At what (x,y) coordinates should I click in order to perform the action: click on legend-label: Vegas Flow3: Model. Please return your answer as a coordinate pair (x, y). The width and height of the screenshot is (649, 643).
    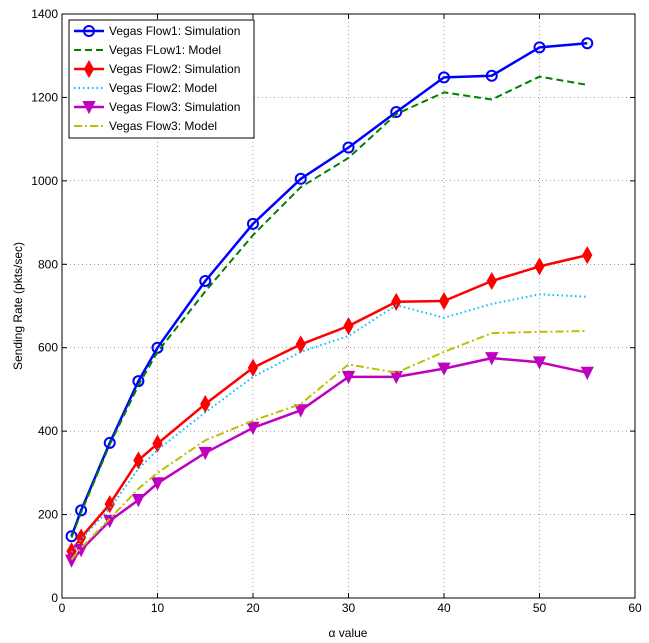
    Looking at the image, I should click on (163, 126).